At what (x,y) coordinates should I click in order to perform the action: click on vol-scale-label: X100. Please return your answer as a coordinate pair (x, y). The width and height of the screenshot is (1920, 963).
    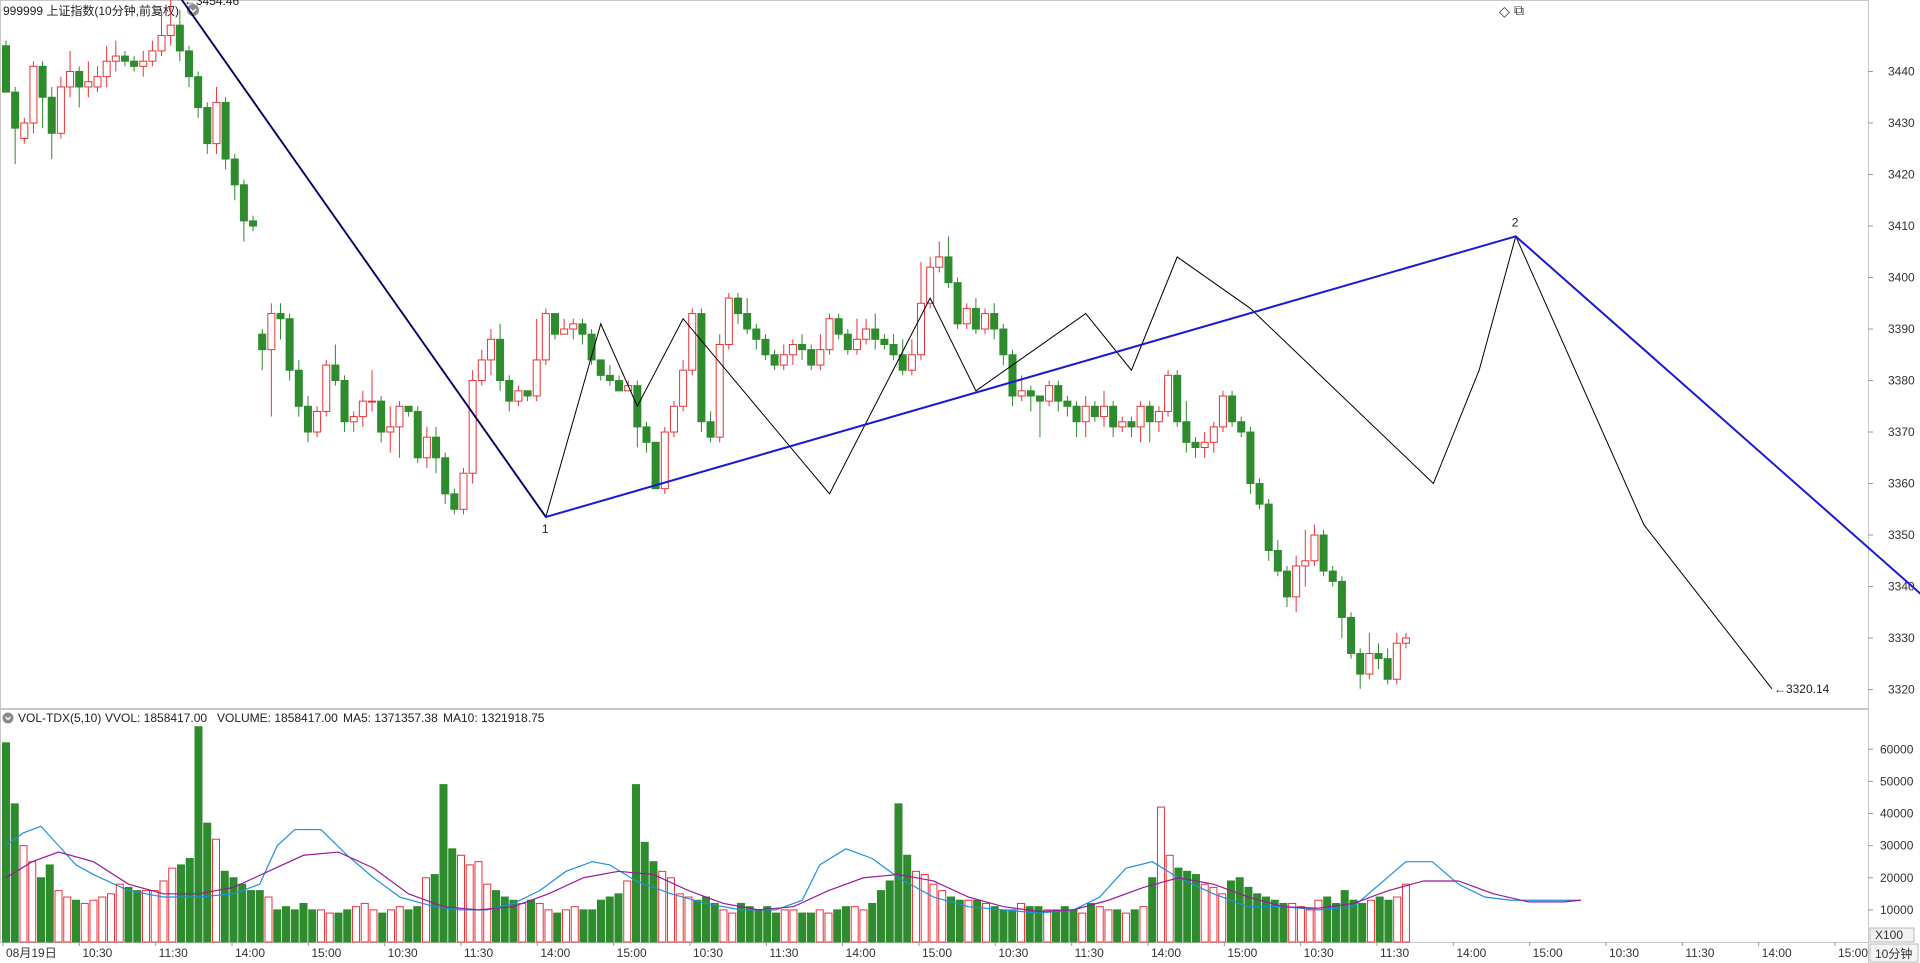
    Looking at the image, I should click on (1889, 935).